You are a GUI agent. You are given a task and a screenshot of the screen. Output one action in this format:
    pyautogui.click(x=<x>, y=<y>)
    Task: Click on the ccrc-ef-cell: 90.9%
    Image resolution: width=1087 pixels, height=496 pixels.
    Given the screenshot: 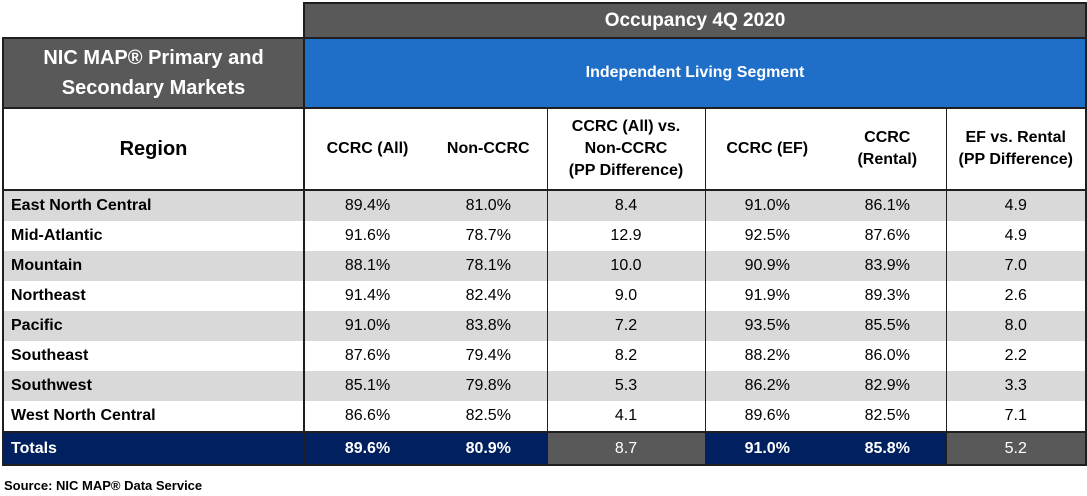 What is the action you would take?
    pyautogui.click(x=766, y=266)
    